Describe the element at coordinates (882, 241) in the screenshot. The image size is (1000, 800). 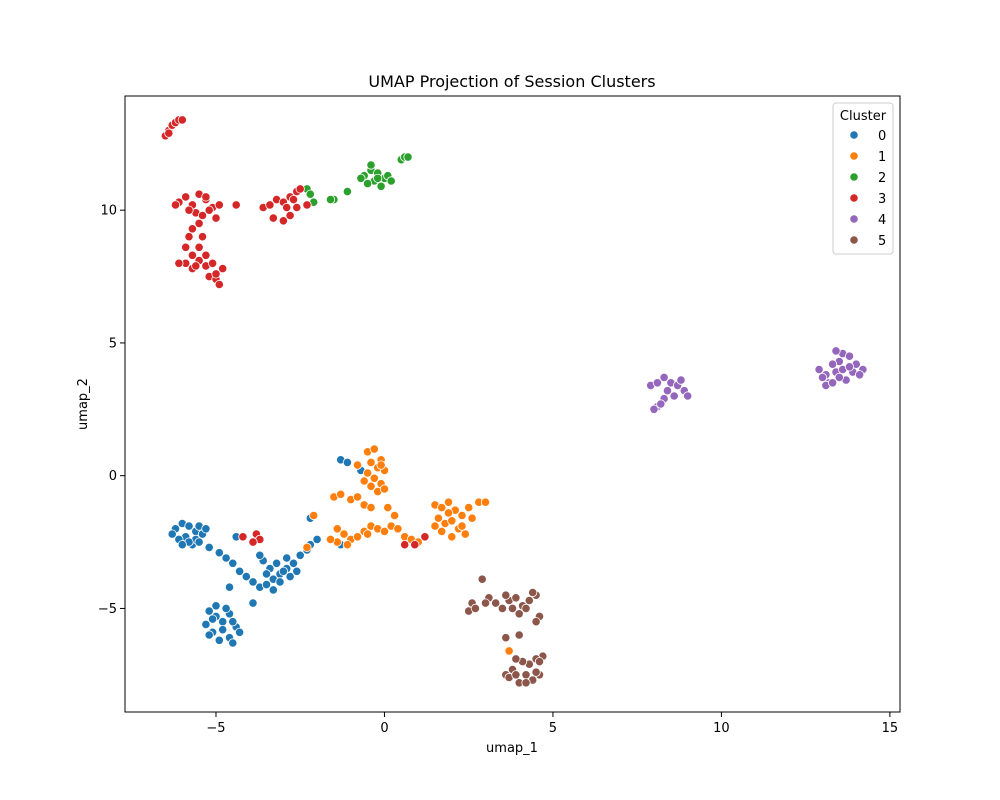
I see `legend-label-5: 5` at that location.